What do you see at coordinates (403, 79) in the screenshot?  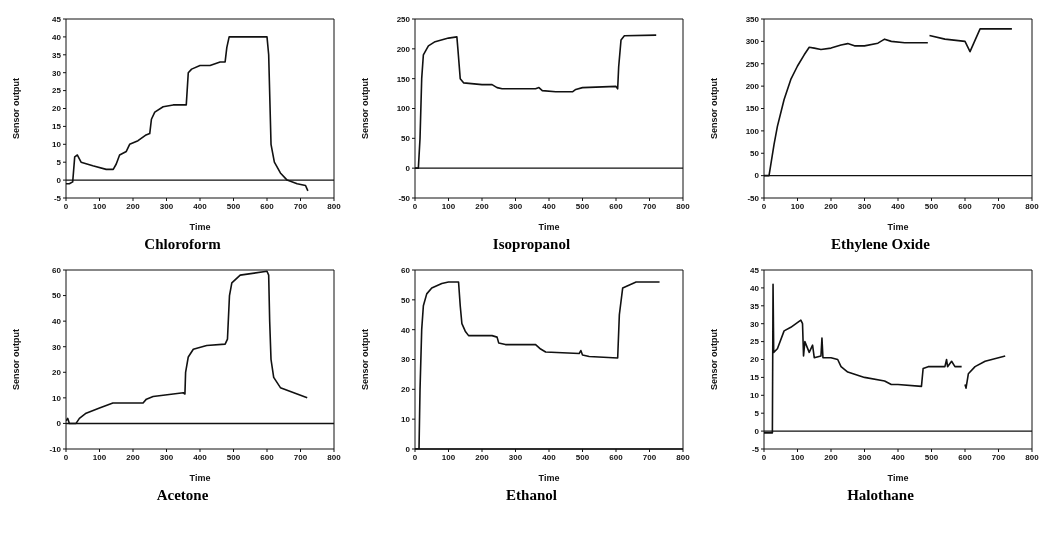 I see `y-tick-label: 150` at bounding box center [403, 79].